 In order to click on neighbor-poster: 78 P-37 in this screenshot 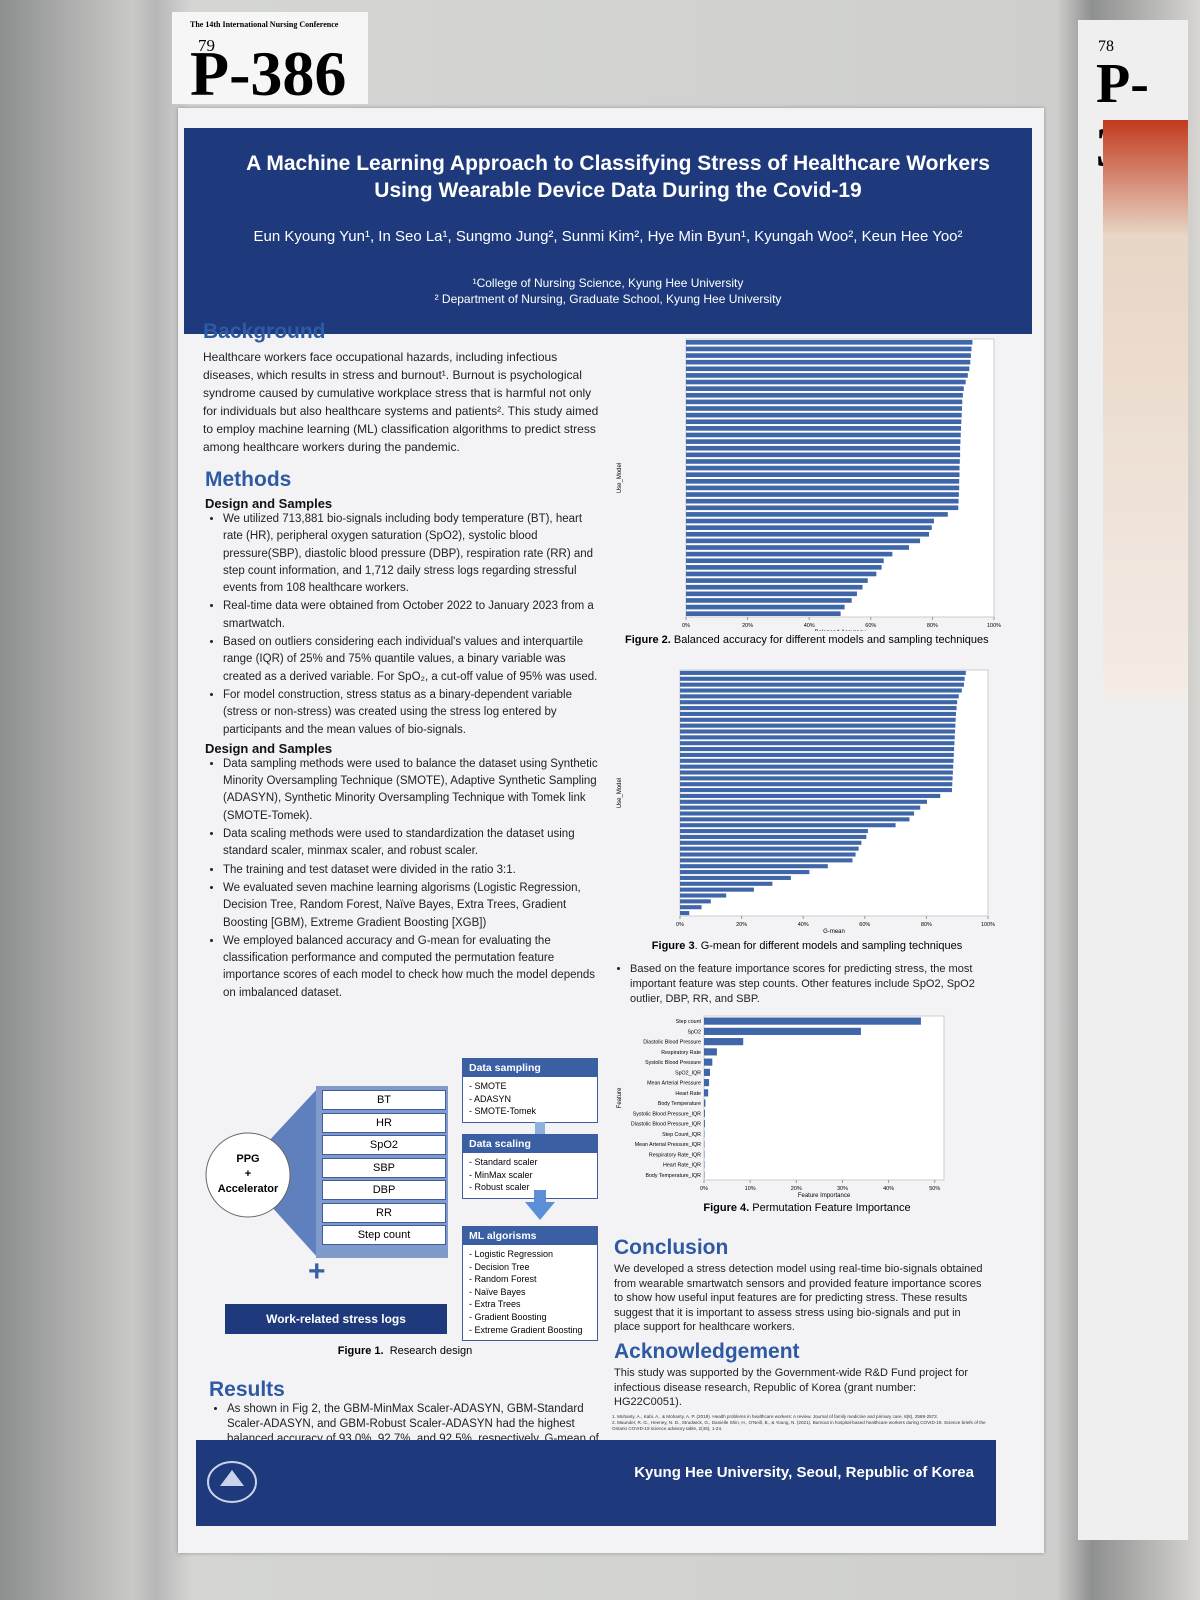, I will do `click(1133, 780)`.